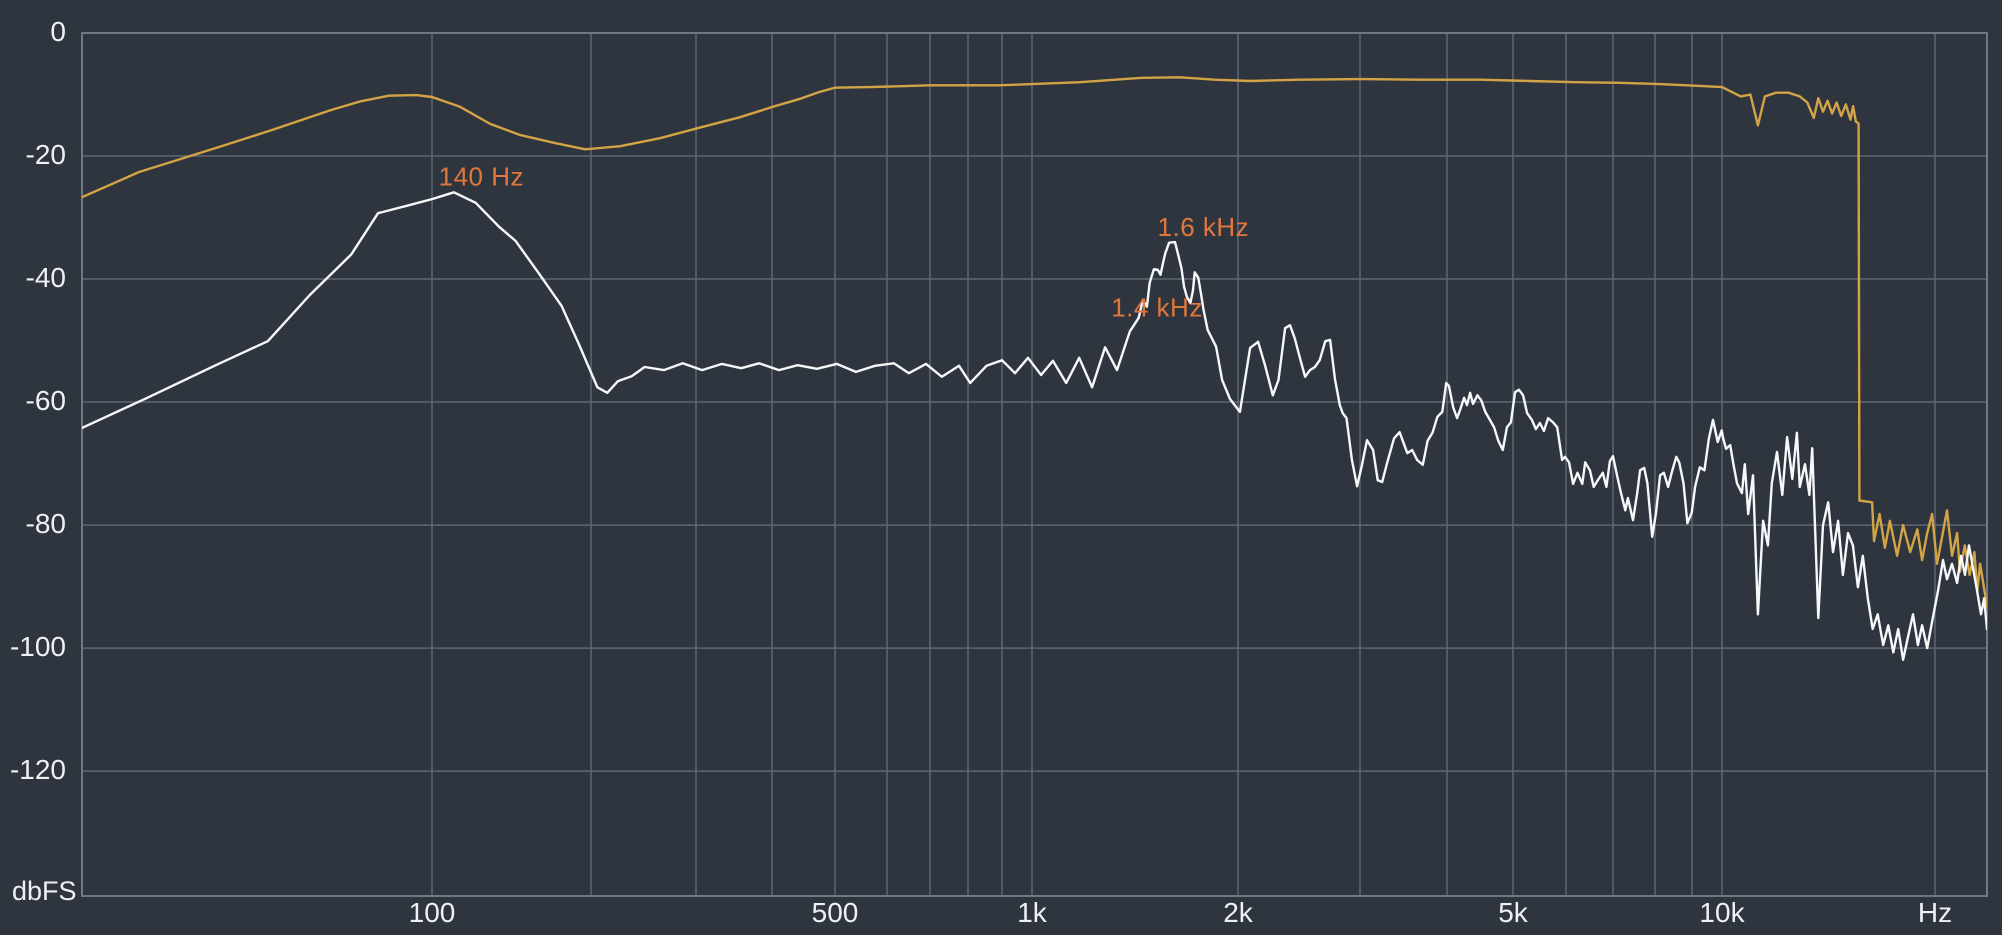 The height and width of the screenshot is (935, 2002). I want to click on peak-annotation: 1.6 kHz, so click(1204, 227).